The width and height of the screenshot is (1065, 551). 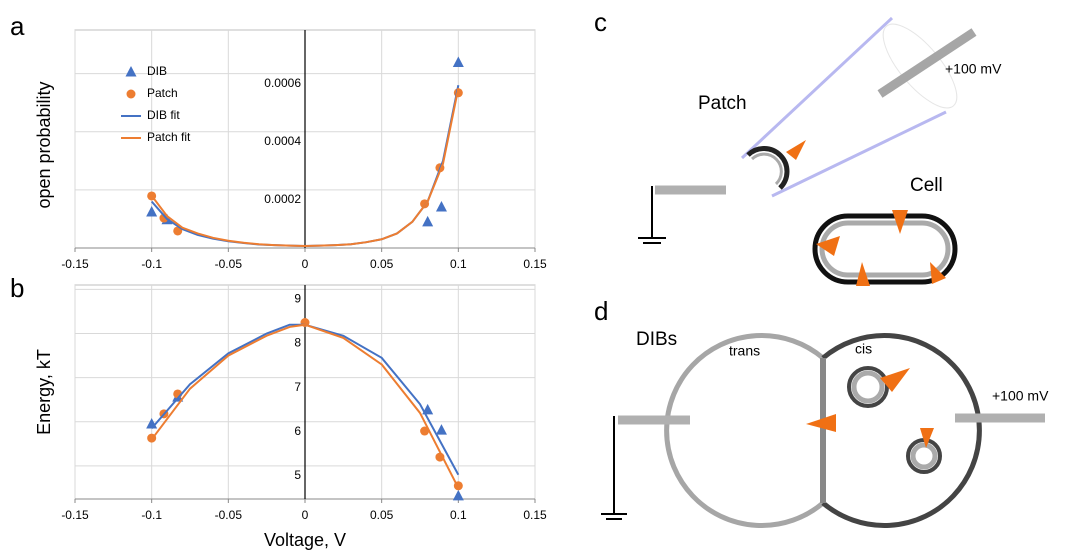 What do you see at coordinates (44, 144) in the screenshot?
I see `y-axis-label: open probability` at bounding box center [44, 144].